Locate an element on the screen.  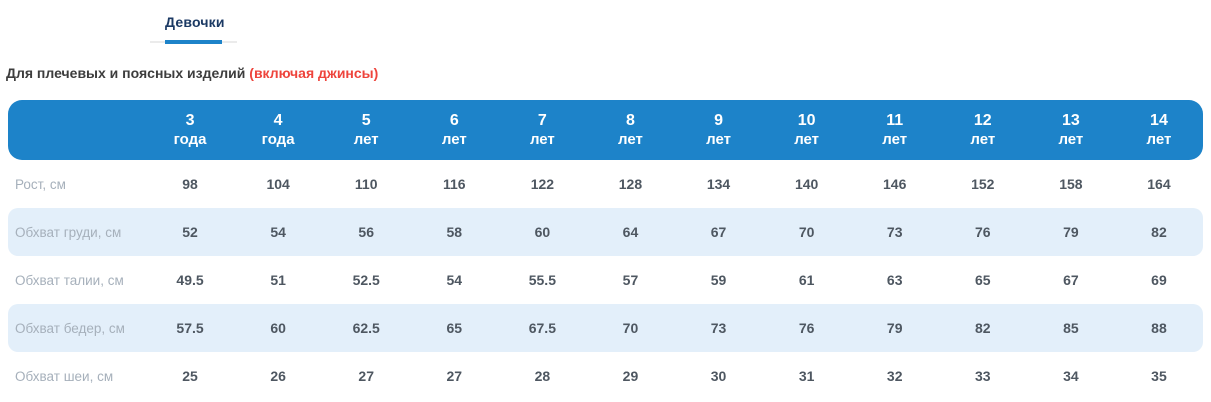
caption-highlight: (включая джинсы) is located at coordinates (314, 73).